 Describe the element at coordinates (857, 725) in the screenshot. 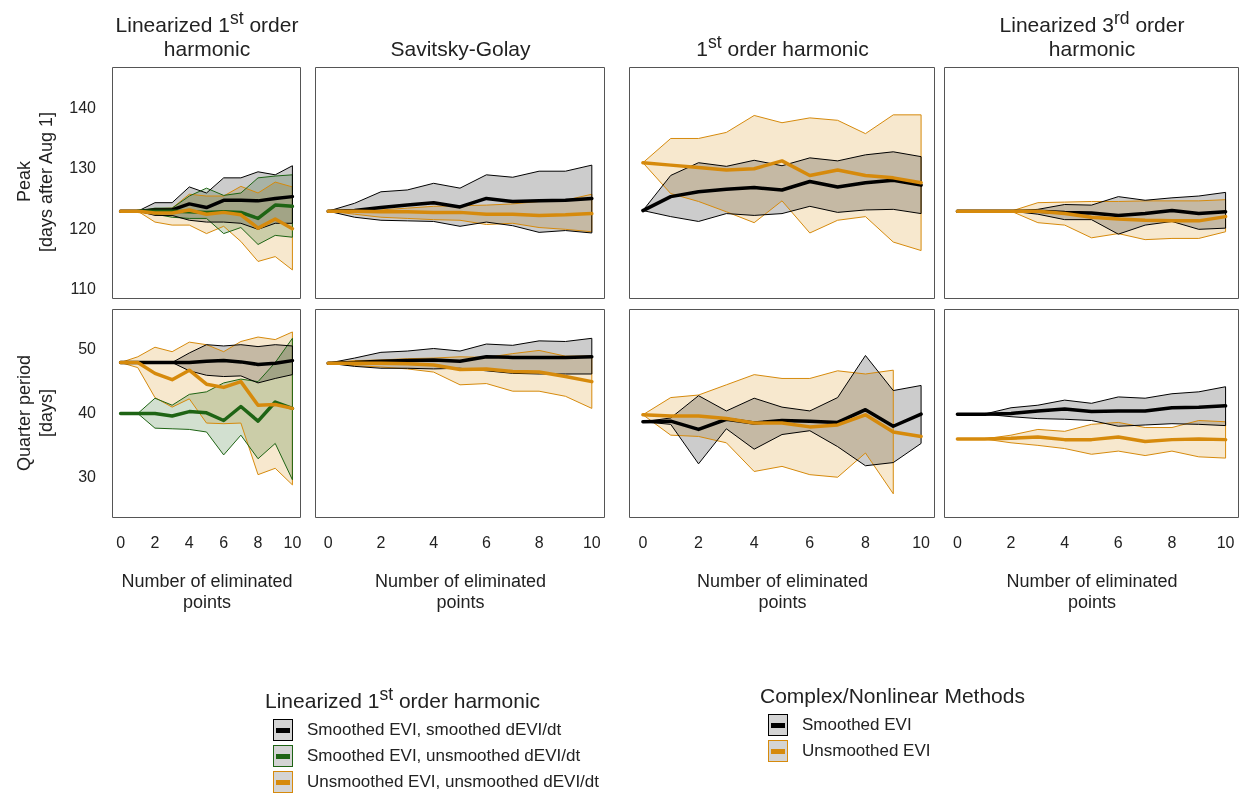

I see `legend-label: Smoothed EVI` at that location.